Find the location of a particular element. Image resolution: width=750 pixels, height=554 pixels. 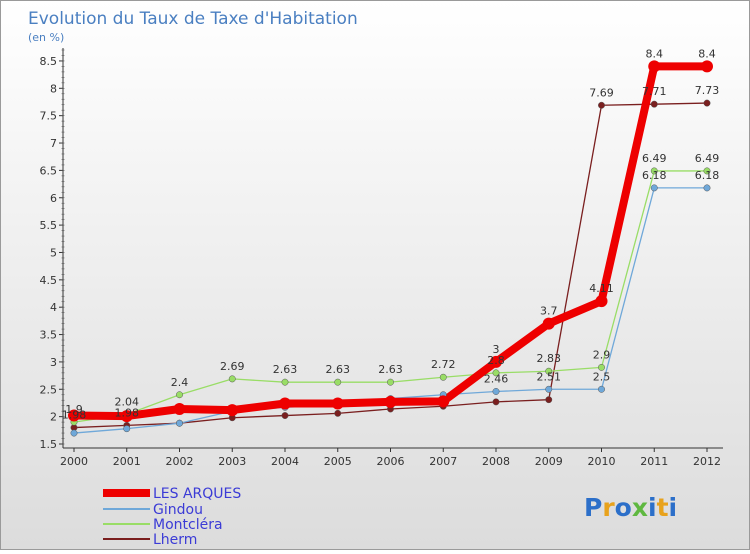

data-label: 3 is located at coordinates (496, 349).